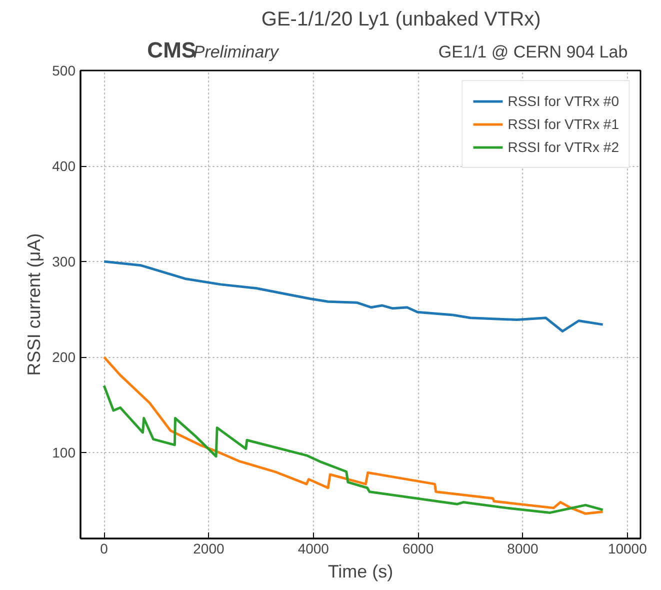  Describe the element at coordinates (533, 52) in the screenshot. I see `text: GE1/1 @ CERN 904 Lab` at that location.